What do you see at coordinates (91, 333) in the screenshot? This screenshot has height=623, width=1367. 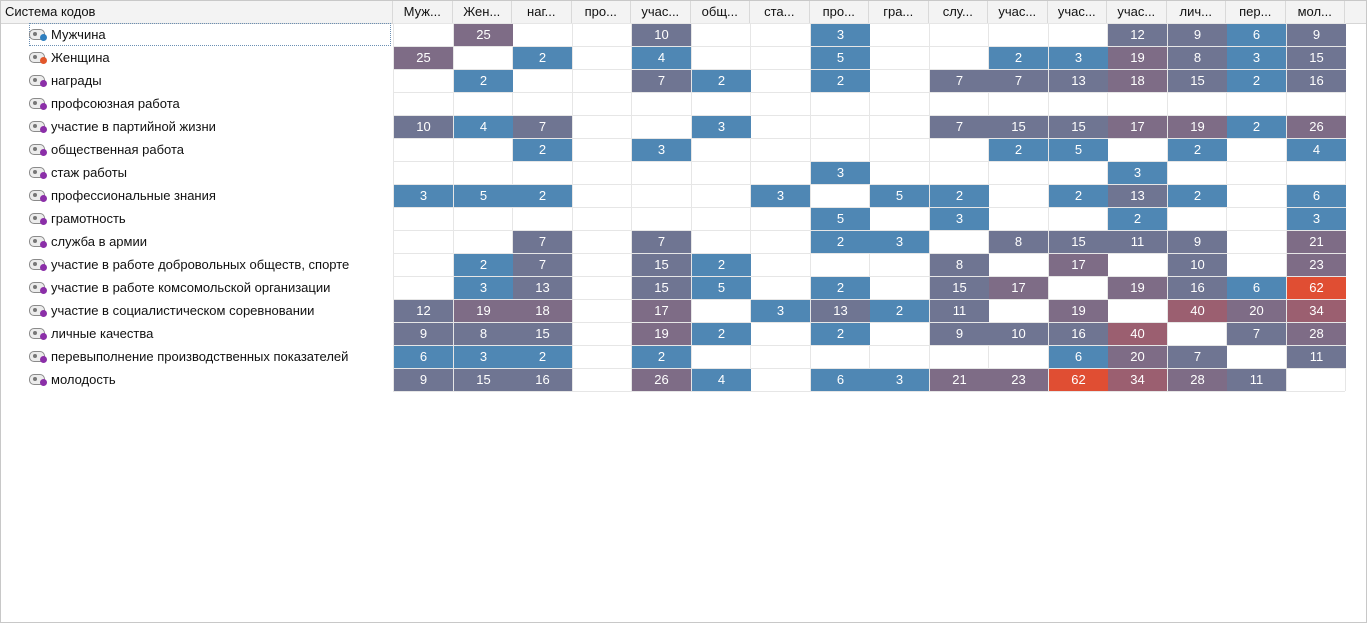 I see `code-row-label: личные качества` at bounding box center [91, 333].